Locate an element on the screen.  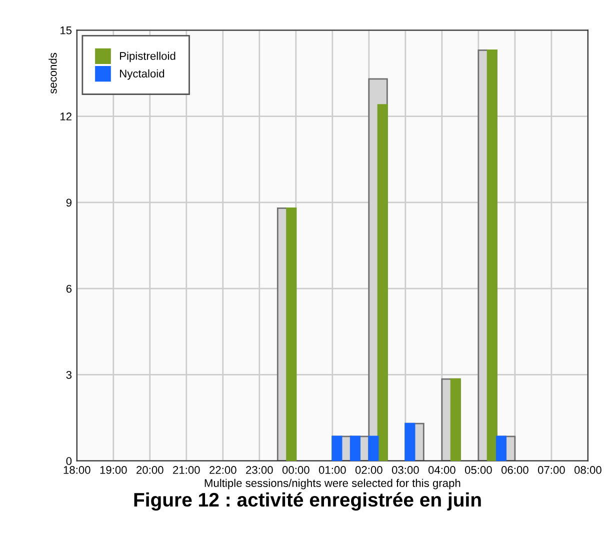
x-tick-label: 04:00 is located at coordinates (442, 470).